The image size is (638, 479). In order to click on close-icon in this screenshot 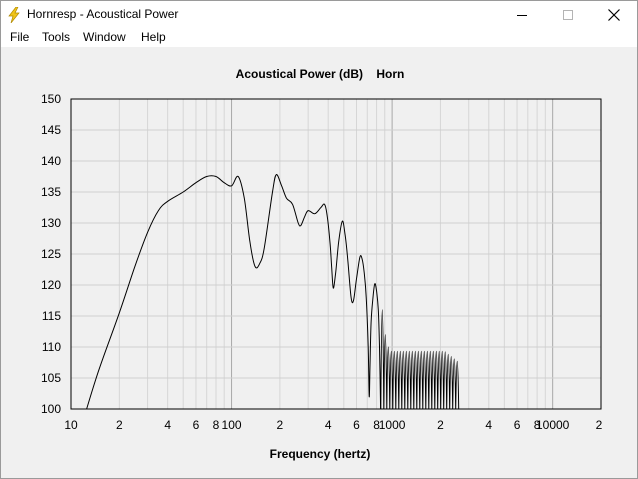, I will do `click(614, 15)`.